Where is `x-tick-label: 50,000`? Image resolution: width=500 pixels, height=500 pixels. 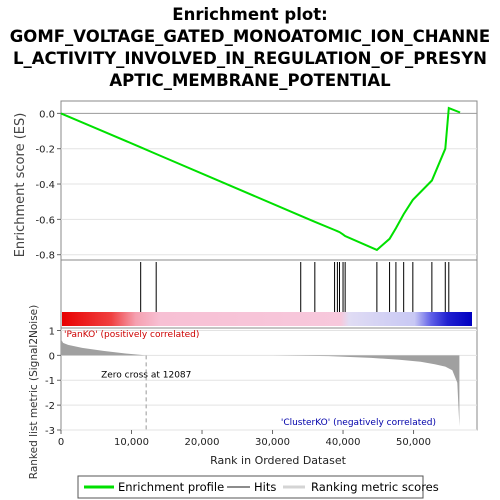 x-tick-label: 50,000 is located at coordinates (413, 442).